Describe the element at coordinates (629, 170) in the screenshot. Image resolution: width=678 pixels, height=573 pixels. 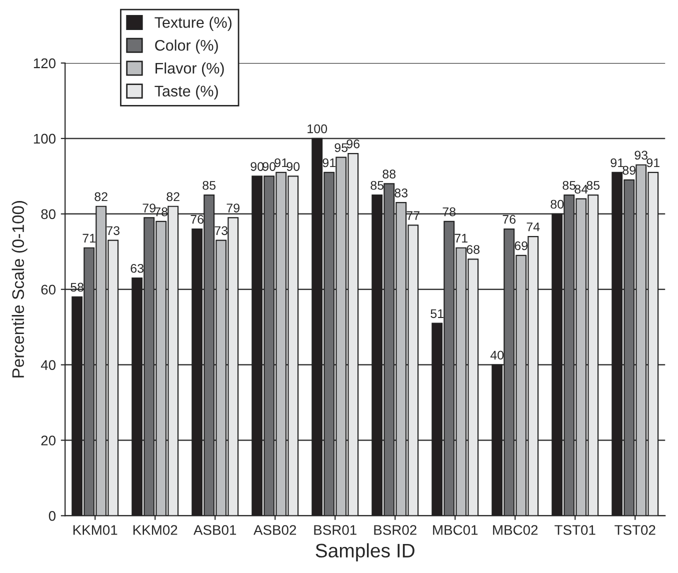
I see `data-label: 89` at that location.